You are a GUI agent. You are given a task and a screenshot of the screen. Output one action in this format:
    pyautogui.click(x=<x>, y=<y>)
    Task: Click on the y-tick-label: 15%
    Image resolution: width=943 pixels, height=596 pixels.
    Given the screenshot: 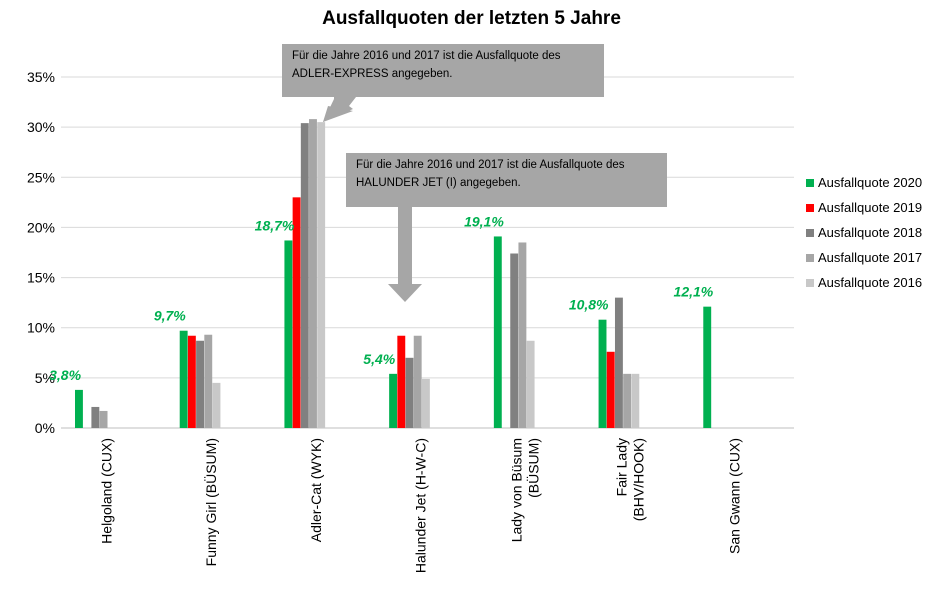 What is the action you would take?
    pyautogui.click(x=41, y=278)
    